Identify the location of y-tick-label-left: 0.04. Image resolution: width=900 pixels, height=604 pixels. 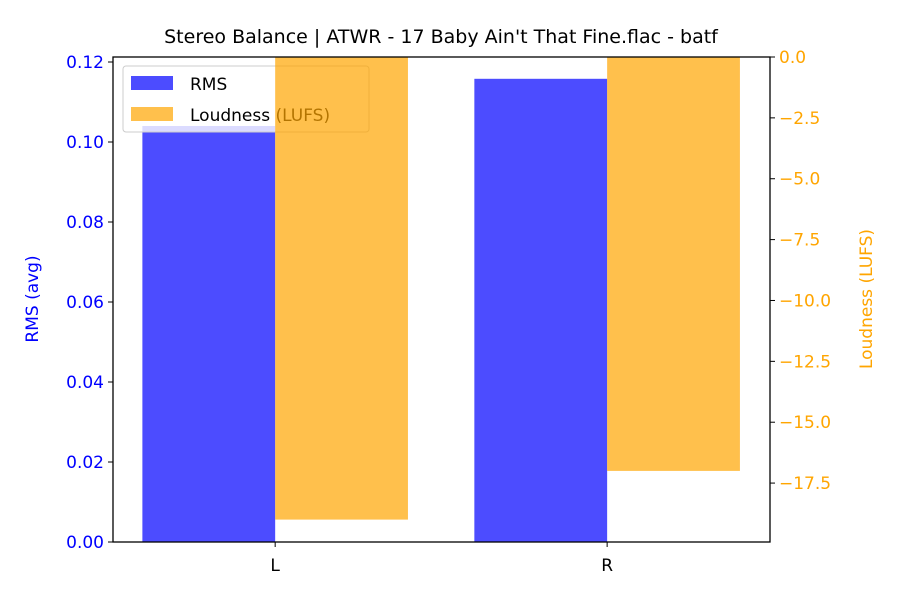
(85, 383).